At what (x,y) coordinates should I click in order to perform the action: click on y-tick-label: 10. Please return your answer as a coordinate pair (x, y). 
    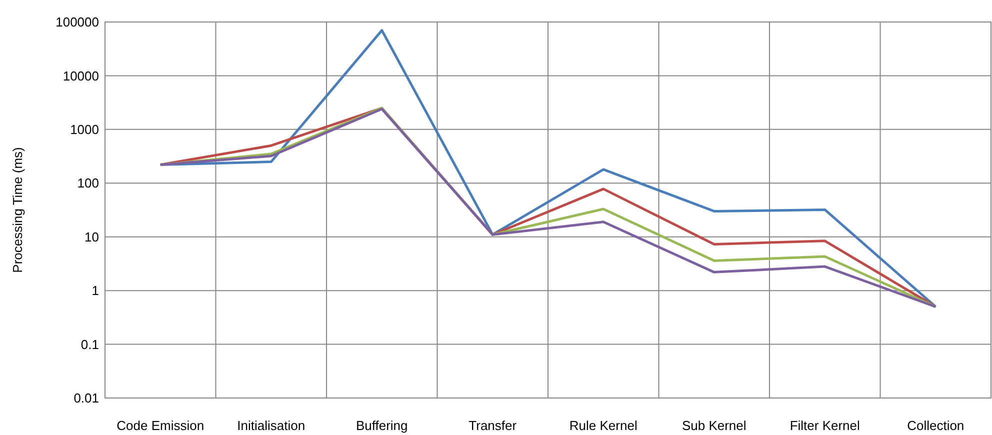
    Looking at the image, I should click on (91, 236).